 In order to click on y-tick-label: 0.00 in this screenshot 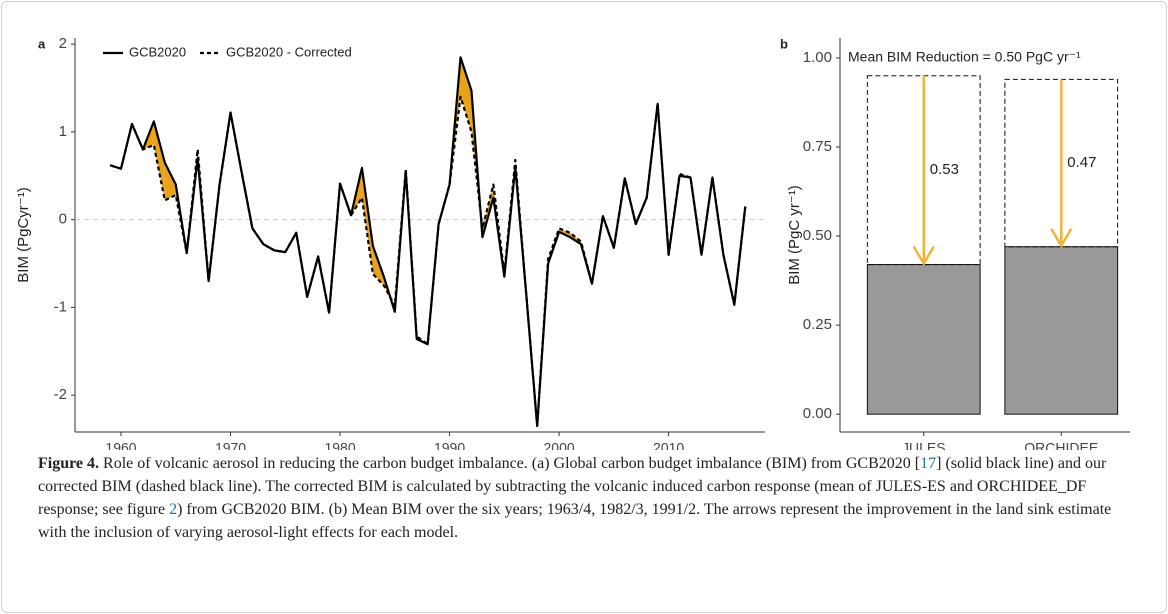, I will do `click(817, 413)`.